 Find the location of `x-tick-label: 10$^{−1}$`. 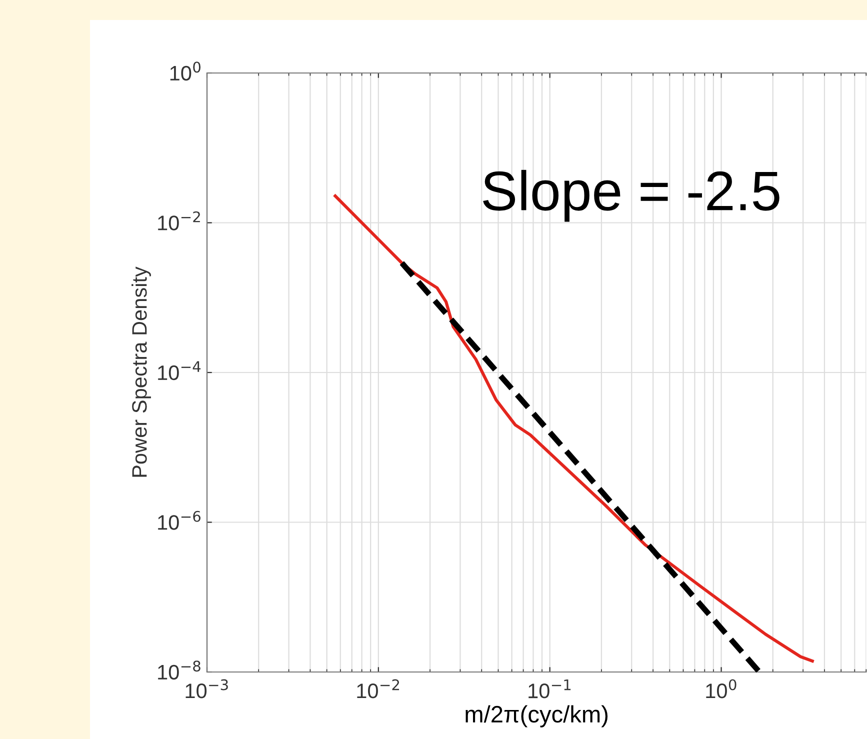

x-tick-label: 10$^{−1}$ is located at coordinates (549, 688).